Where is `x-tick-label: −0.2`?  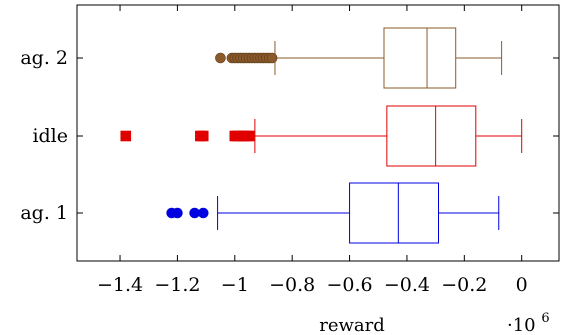 x-tick-label: −0.2 is located at coordinates (464, 285).